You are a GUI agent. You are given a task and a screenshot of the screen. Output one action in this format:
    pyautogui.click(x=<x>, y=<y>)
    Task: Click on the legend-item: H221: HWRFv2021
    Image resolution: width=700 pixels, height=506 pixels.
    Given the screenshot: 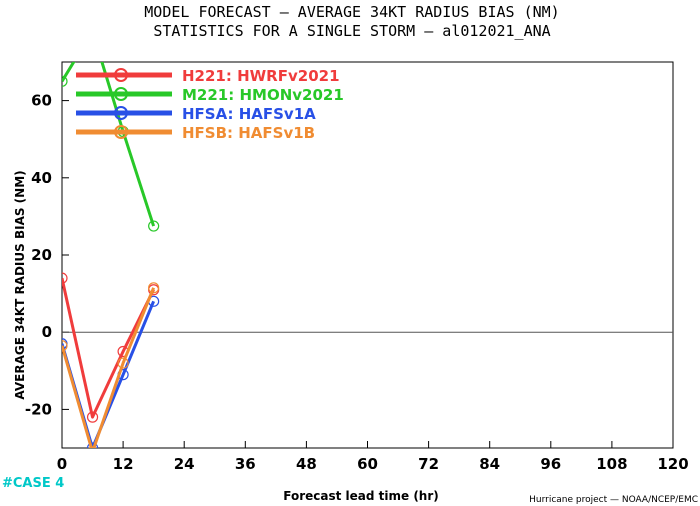 What is the action you would take?
    pyautogui.click(x=208, y=76)
    